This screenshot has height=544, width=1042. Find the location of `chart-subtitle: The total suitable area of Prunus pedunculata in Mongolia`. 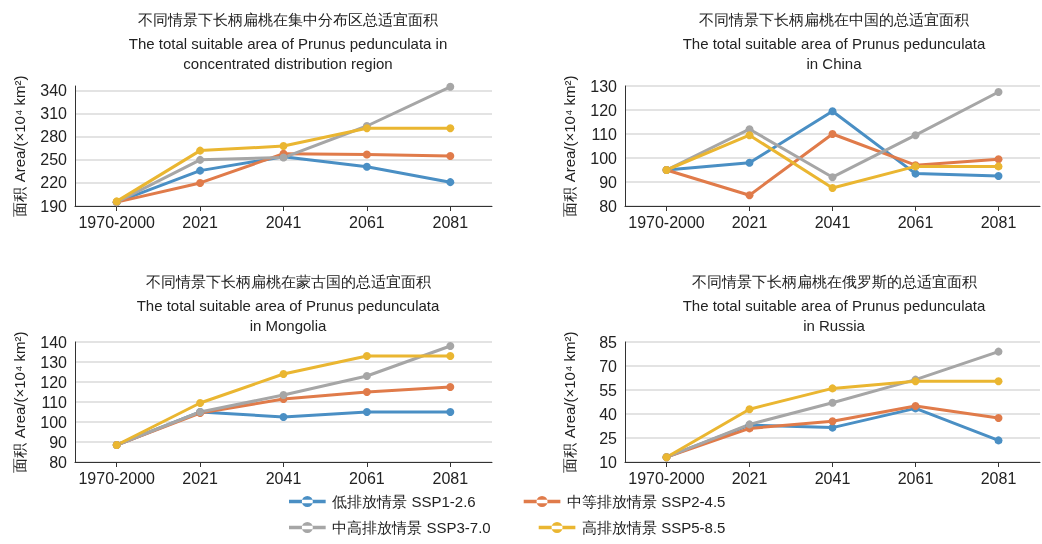

chart-subtitle: The total suitable area of Prunus pedunculata in Mongolia is located at coordinates (288, 315).